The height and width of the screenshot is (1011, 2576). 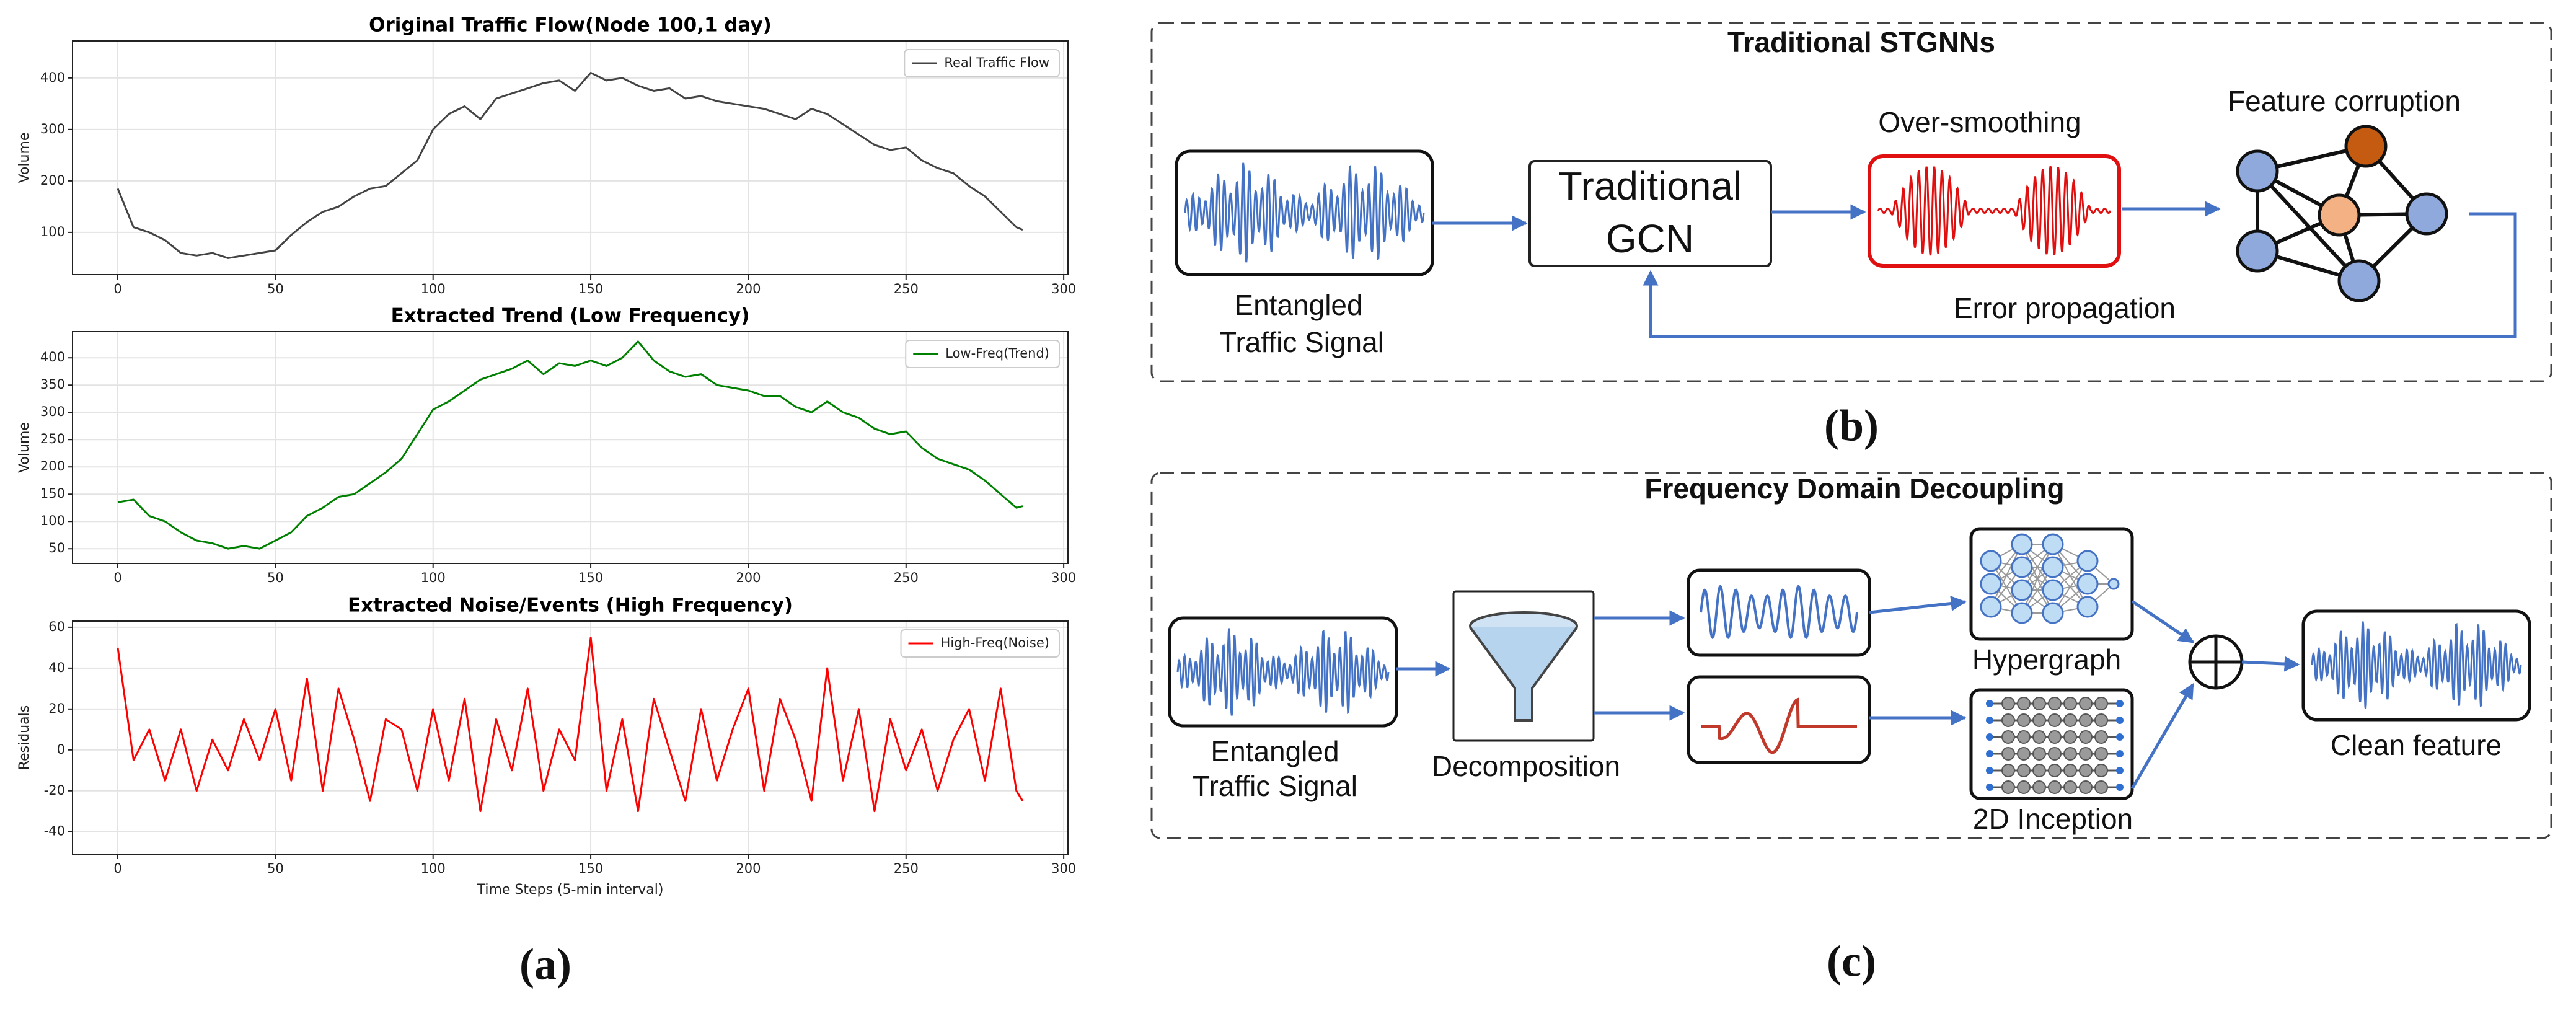 I want to click on y-tick-label: 20, so click(x=56, y=709).